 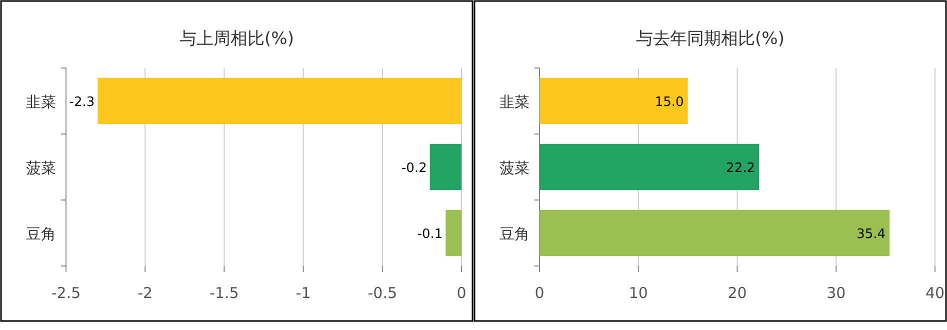 I want to click on x-tick-label: -1.5, so click(x=224, y=293).